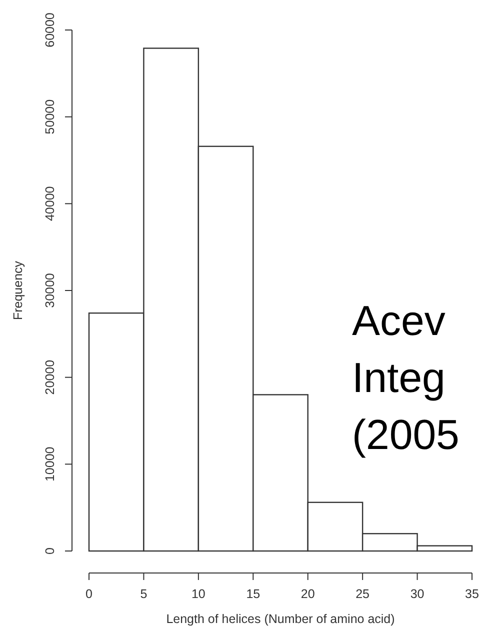 The height and width of the screenshot is (633, 479). Describe the element at coordinates (50, 116) in the screenshot. I see `y-tick-label: 50000` at that location.